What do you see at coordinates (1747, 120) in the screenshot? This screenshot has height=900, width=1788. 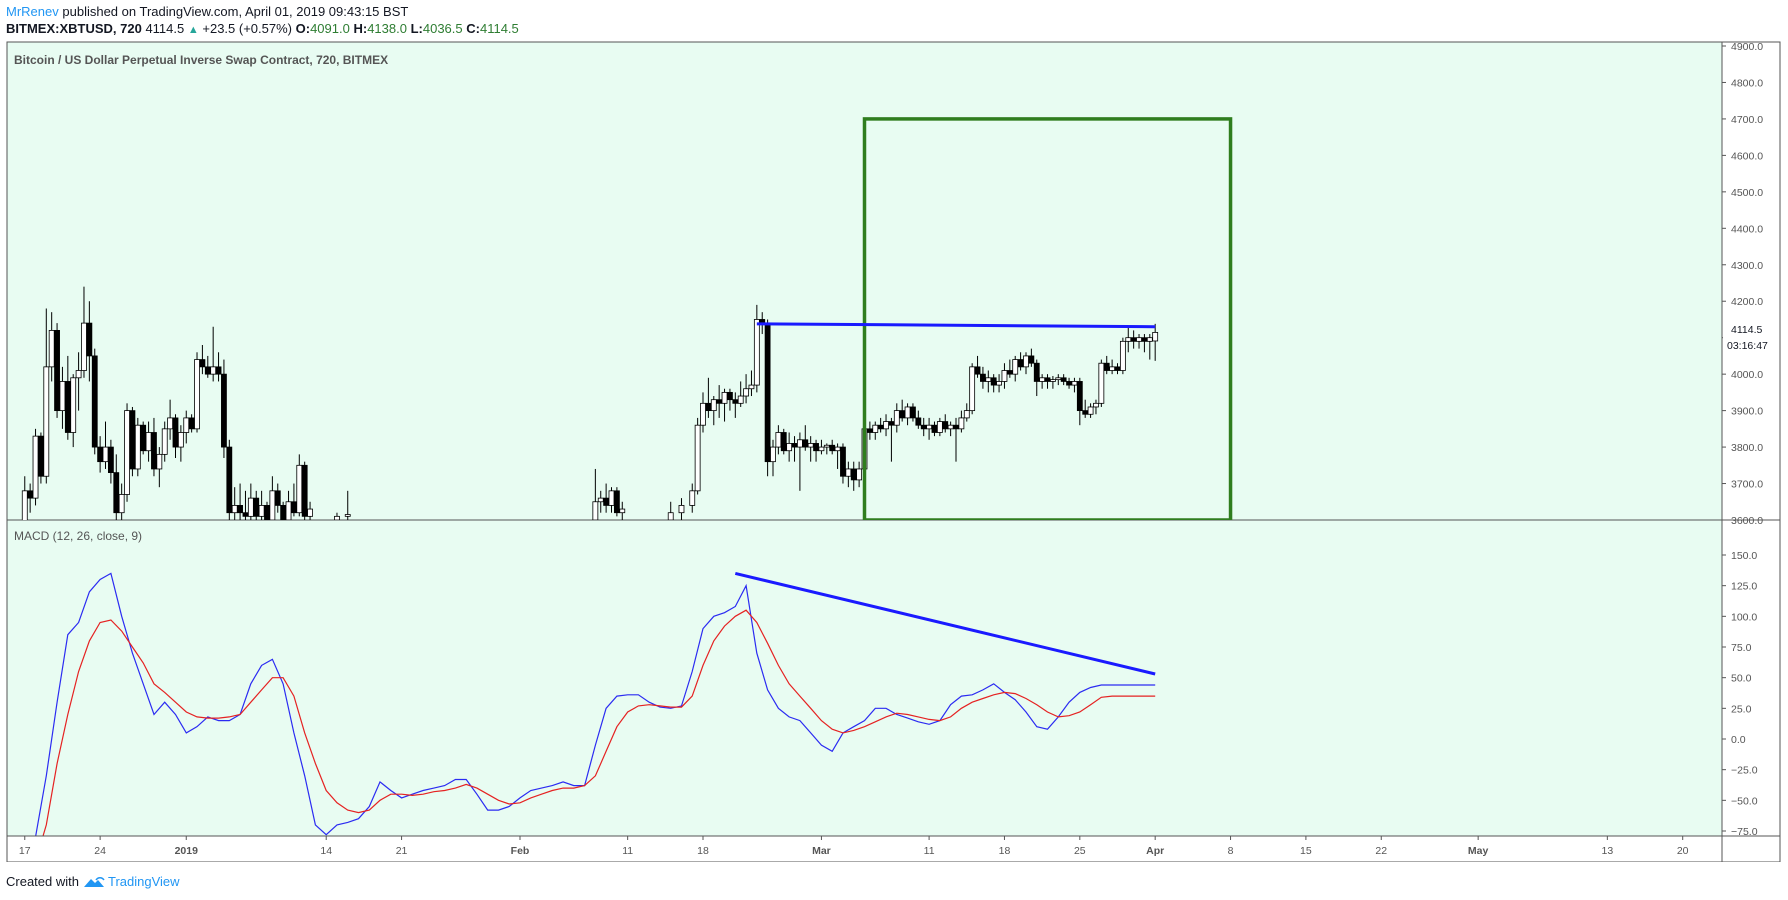 I see `price-tick-label: 4700.0` at bounding box center [1747, 120].